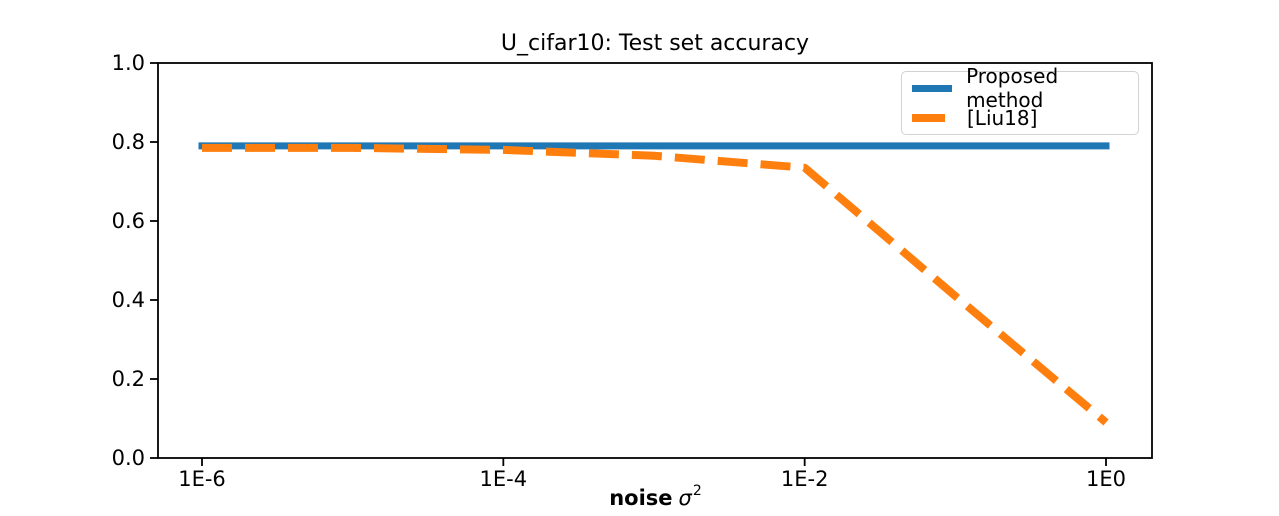  I want to click on x-tick-label-1E-4: 1E-4, so click(504, 479).